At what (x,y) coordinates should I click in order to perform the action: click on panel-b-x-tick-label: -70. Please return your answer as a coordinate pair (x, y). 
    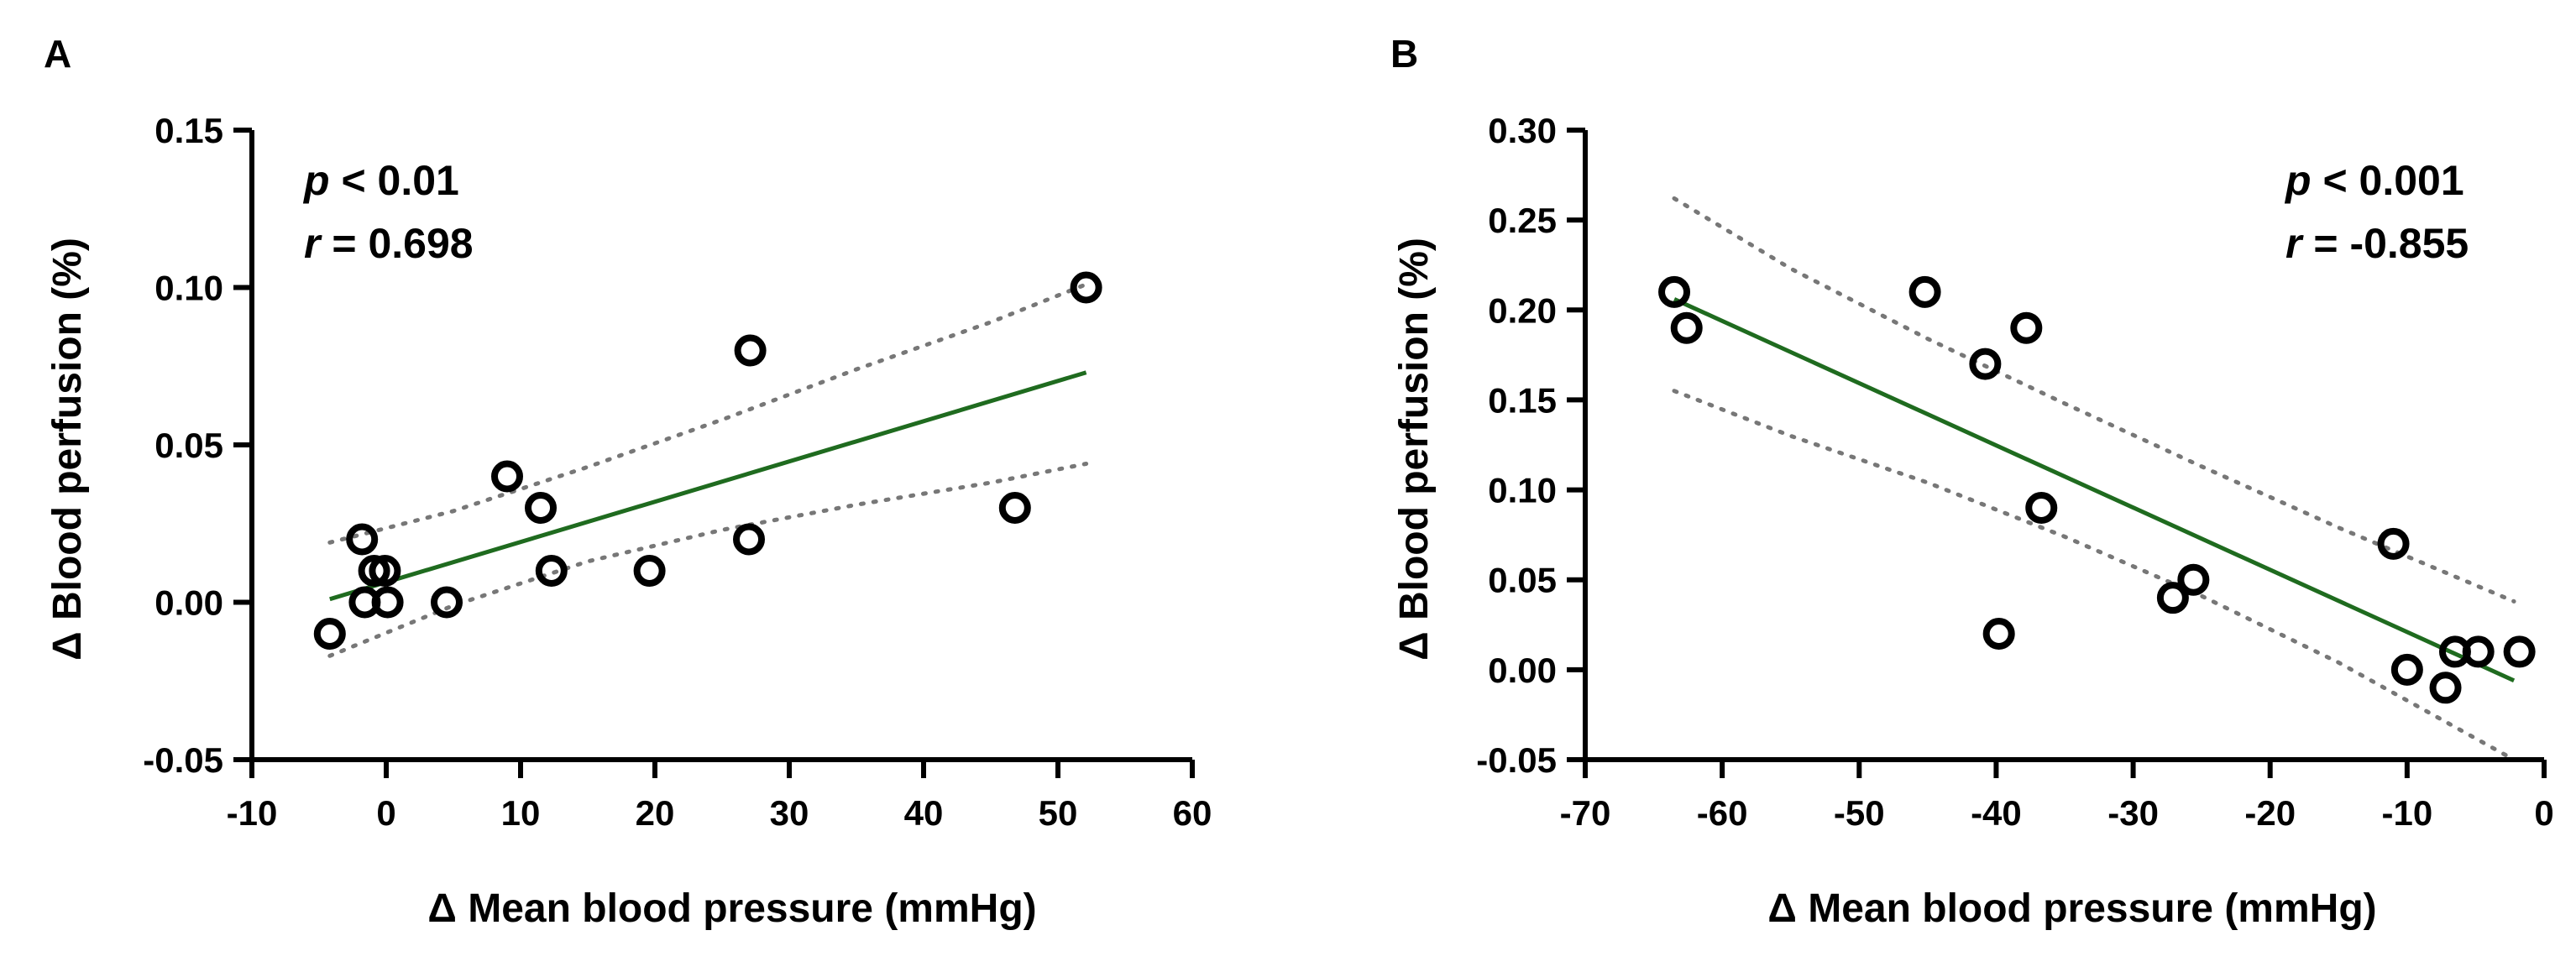
    Looking at the image, I should click on (1586, 813).